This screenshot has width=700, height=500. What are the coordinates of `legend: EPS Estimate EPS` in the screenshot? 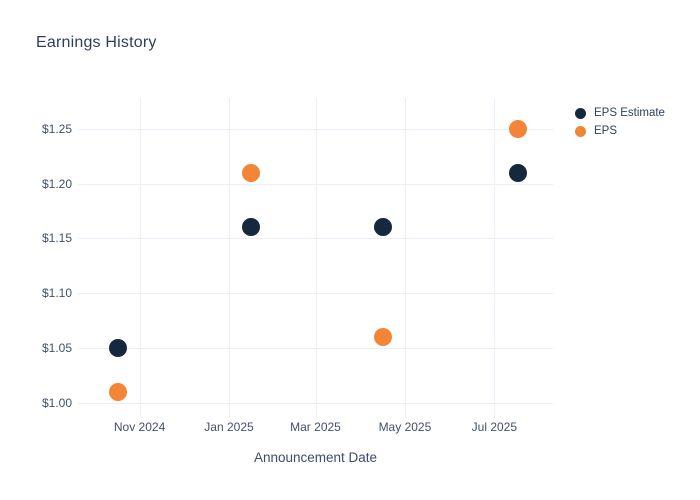 It's located at (620, 122).